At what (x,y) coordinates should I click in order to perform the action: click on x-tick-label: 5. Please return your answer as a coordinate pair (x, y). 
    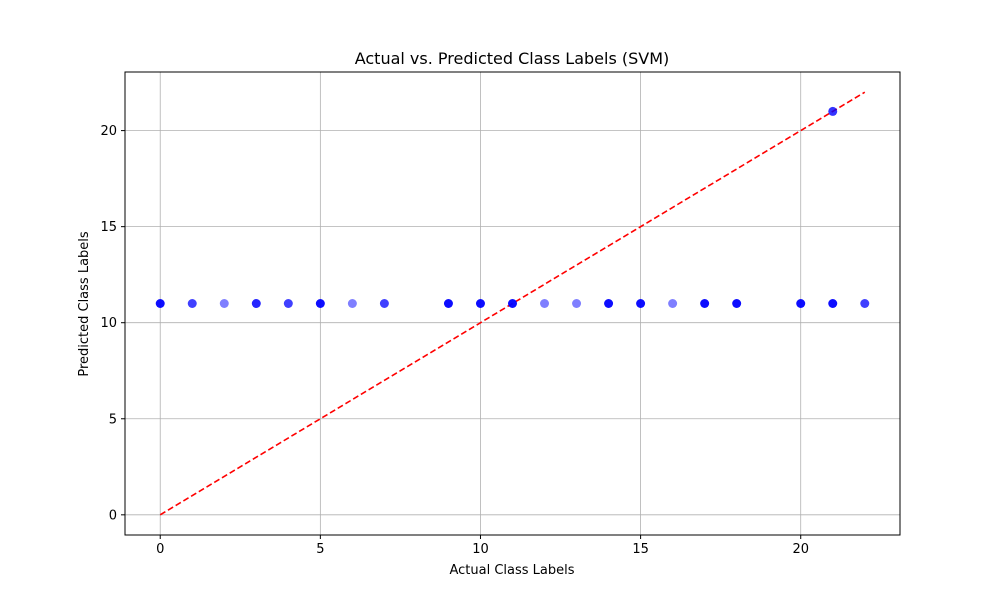
    Looking at the image, I should click on (320, 549).